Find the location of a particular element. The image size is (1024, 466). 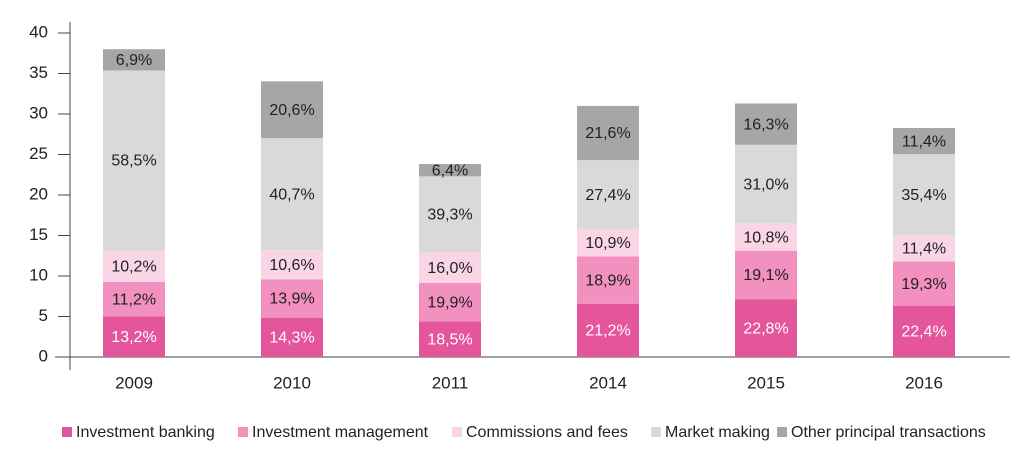

x-tick-label: 2009 is located at coordinates (134, 382).